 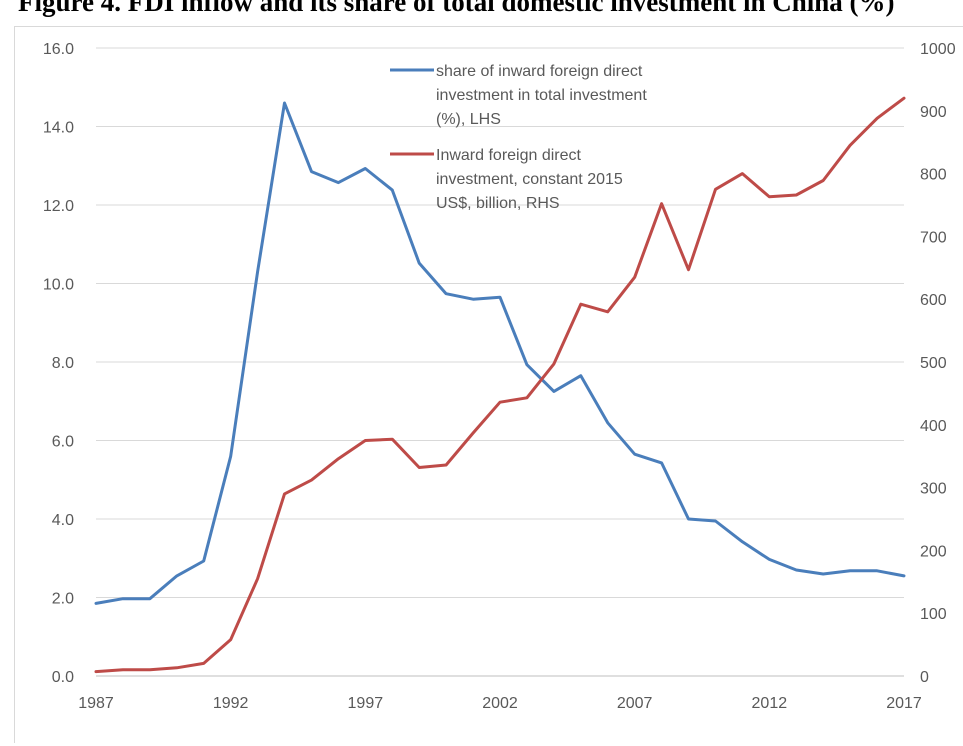 I want to click on legend-label-2: Inward foreign direct, so click(x=509, y=155).